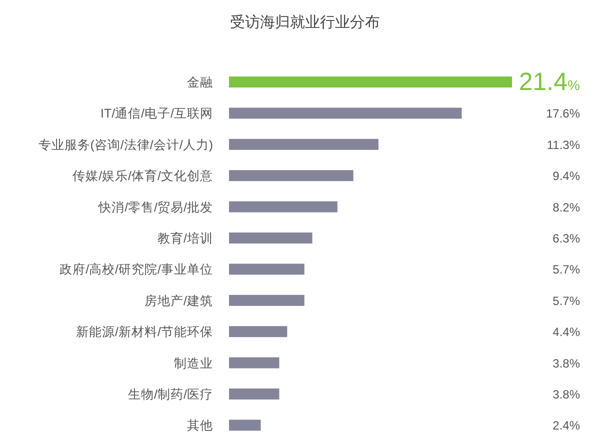 This screenshot has height=446, width=594. Describe the element at coordinates (200, 425) in the screenshot. I see `category-label: 其他` at that location.